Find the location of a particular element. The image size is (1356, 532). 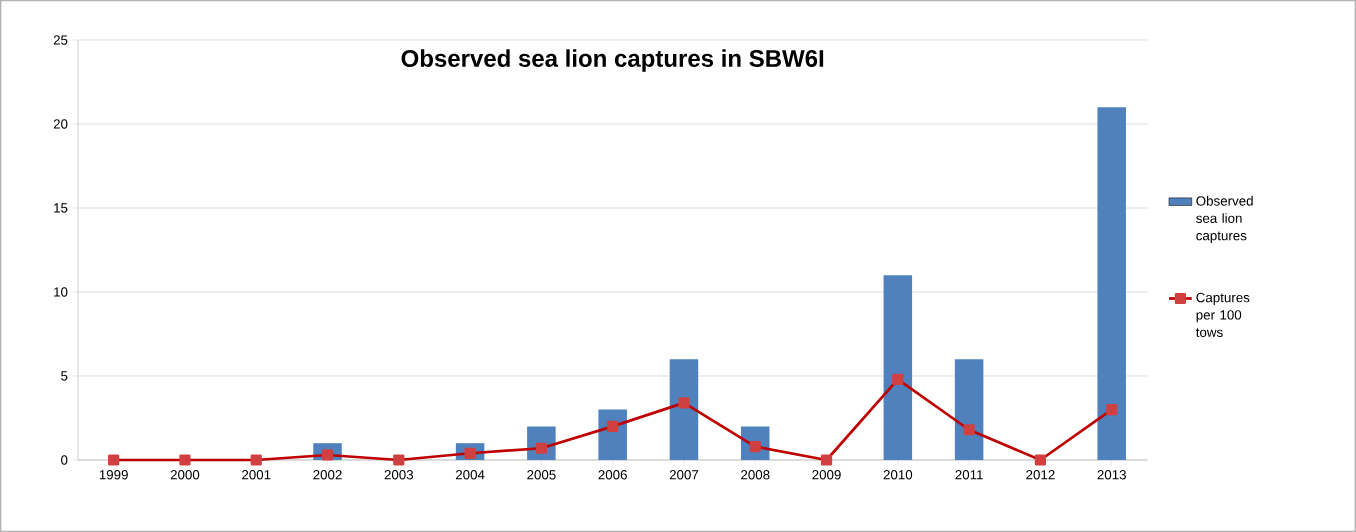

y-tick-label: 5 is located at coordinates (64, 376).